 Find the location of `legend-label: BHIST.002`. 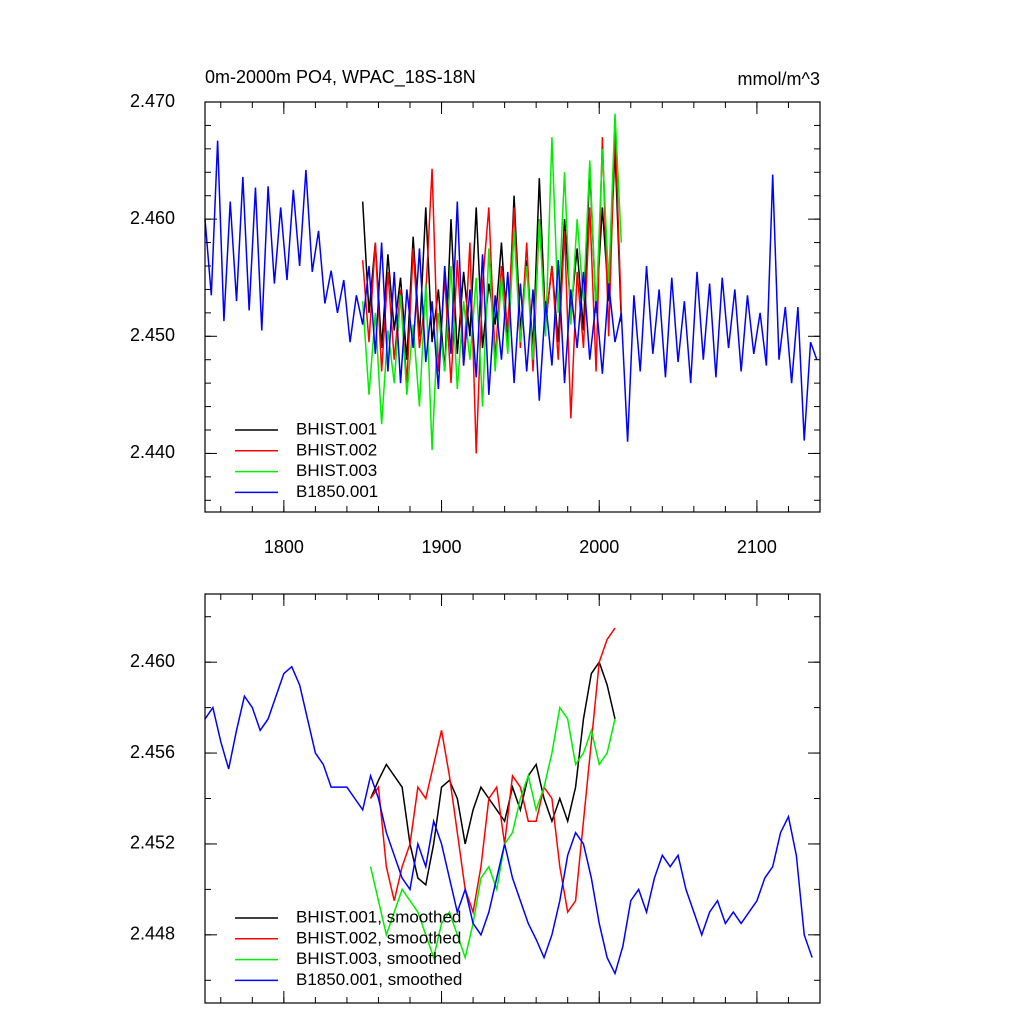

legend-label: BHIST.002 is located at coordinates (336, 449).